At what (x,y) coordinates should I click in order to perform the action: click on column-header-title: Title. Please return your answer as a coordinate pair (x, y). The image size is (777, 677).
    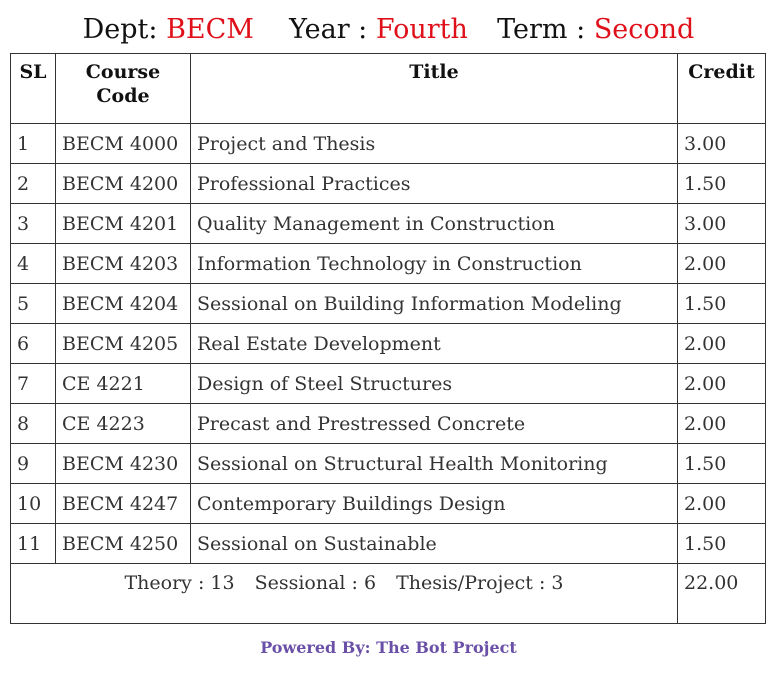
    Looking at the image, I should click on (434, 88).